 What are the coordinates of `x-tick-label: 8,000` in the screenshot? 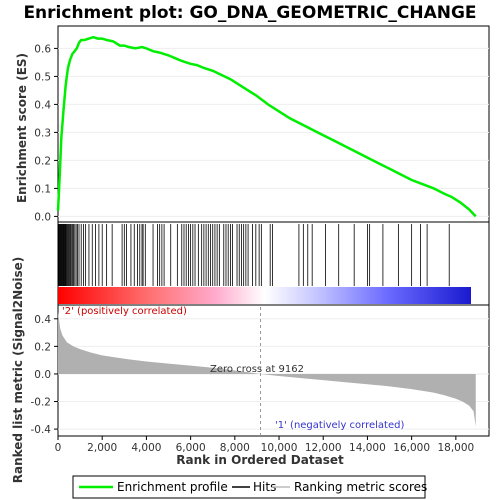 It's located at (235, 448).